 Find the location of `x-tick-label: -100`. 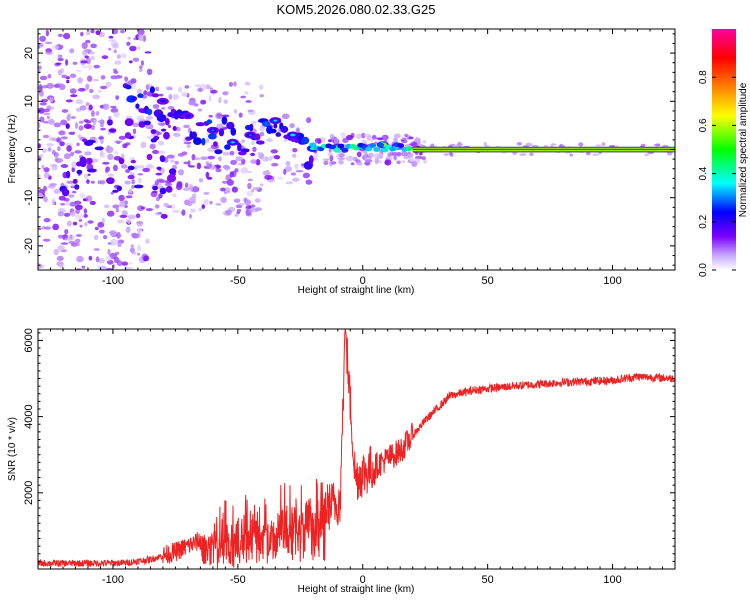

x-tick-label: -100 is located at coordinates (113, 281).